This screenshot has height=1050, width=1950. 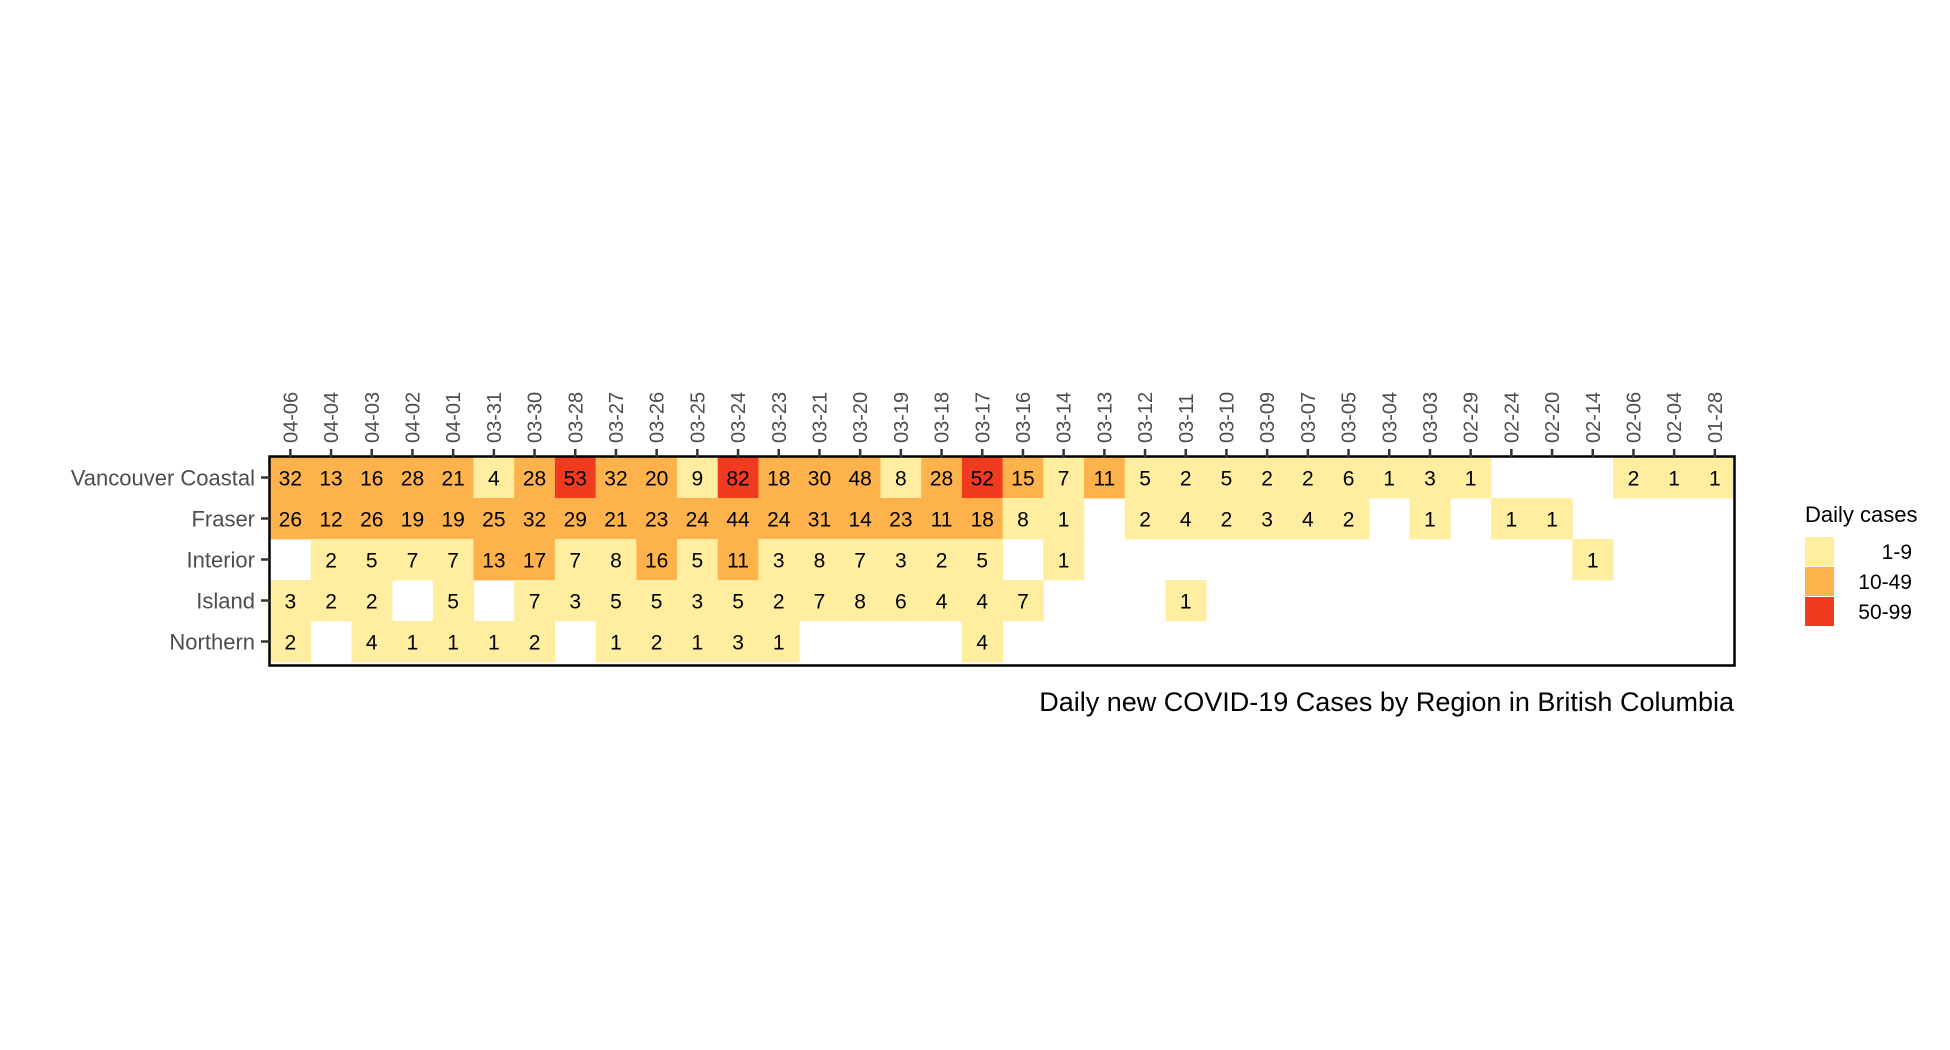 I want to click on x-tick-label: 03-23, so click(x=780, y=417).